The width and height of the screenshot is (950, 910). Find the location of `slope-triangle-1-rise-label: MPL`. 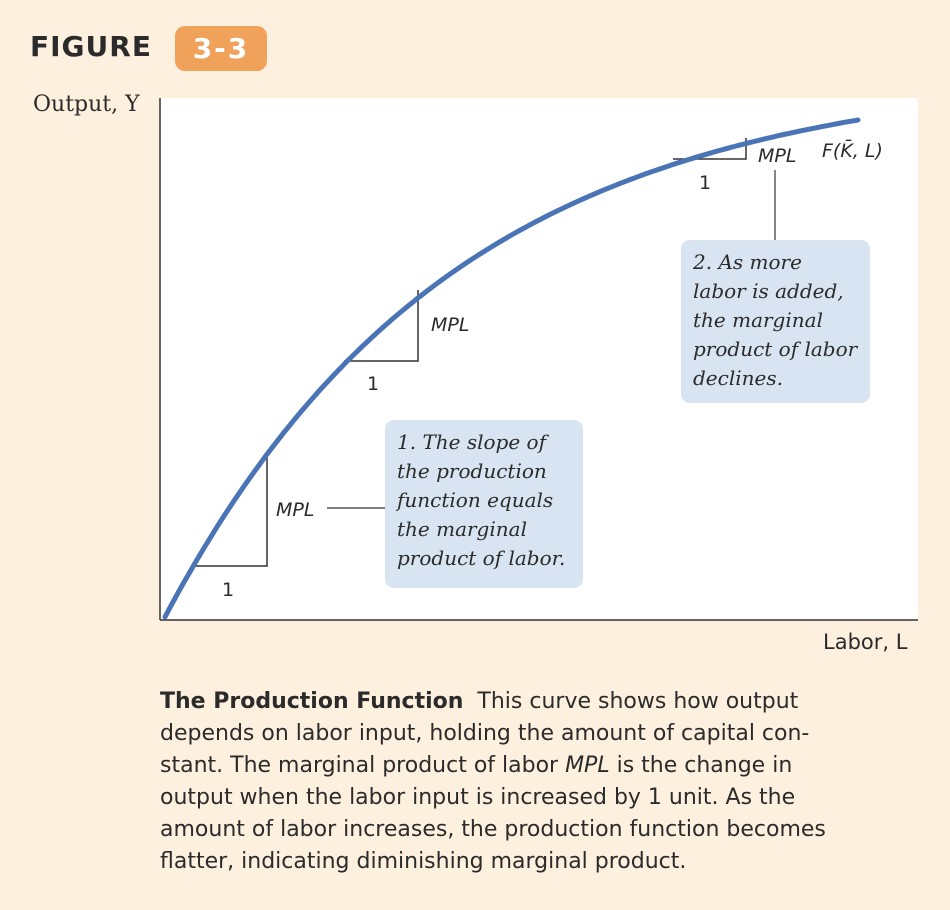

slope-triangle-1-rise-label: MPL is located at coordinates (295, 510).